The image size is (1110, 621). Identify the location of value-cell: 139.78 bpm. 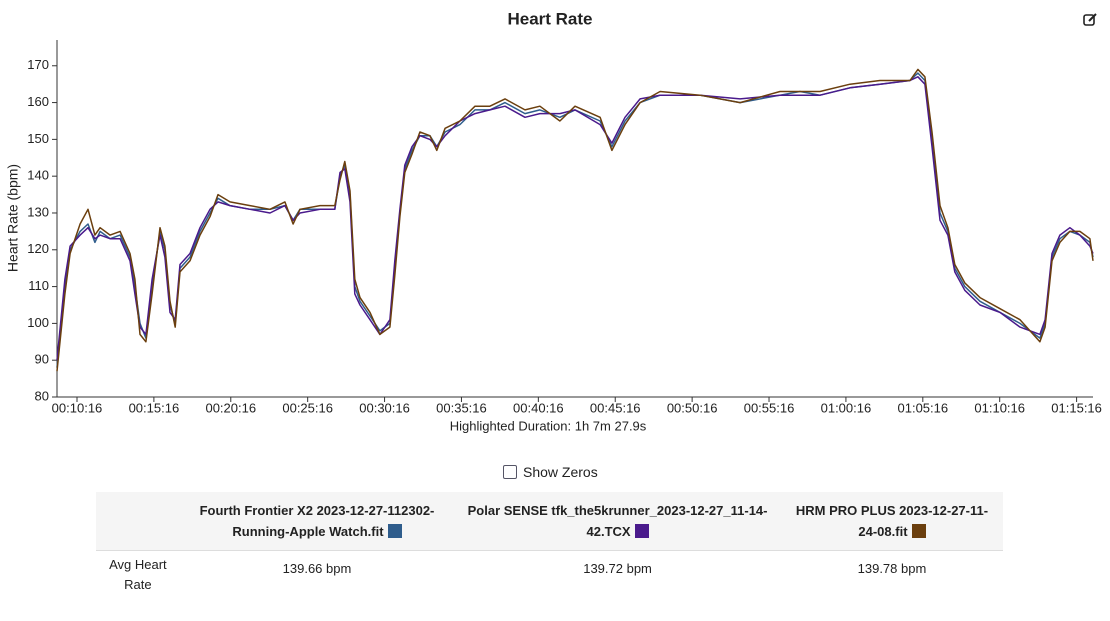
(892, 568).